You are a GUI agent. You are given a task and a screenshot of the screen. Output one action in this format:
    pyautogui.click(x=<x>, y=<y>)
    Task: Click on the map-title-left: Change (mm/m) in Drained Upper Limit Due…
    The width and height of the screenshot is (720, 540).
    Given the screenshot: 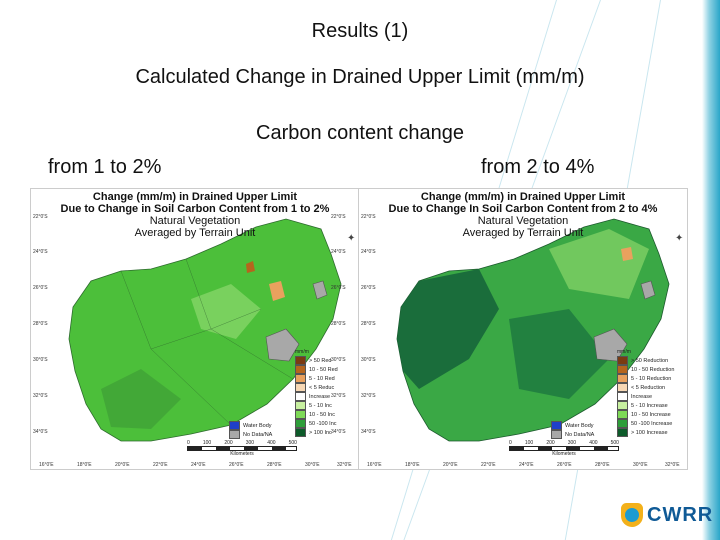 What is the action you would take?
    pyautogui.click(x=195, y=215)
    